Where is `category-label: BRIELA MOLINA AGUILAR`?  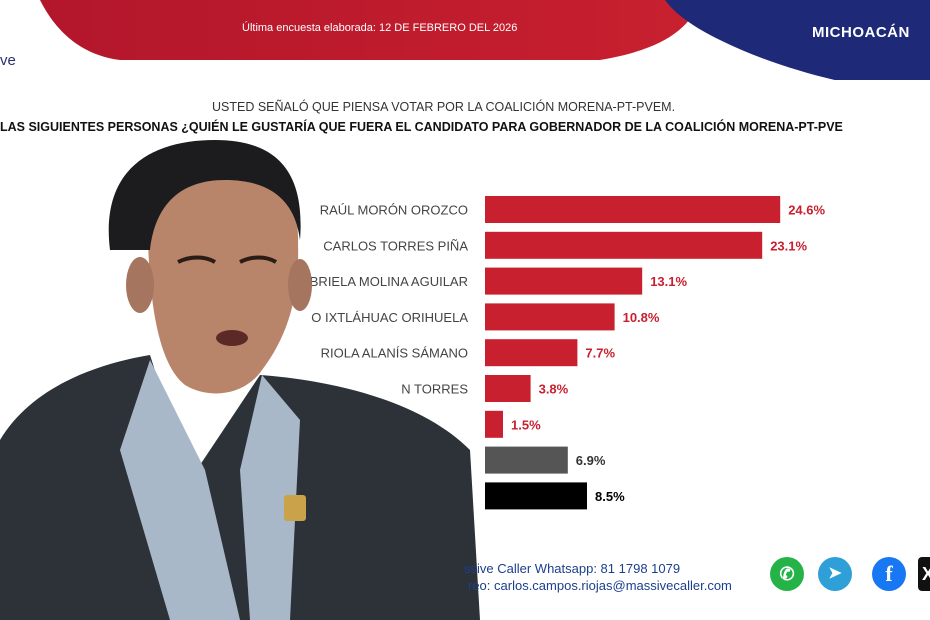
category-label: BRIELA MOLINA AGUILAR is located at coordinates (389, 281).